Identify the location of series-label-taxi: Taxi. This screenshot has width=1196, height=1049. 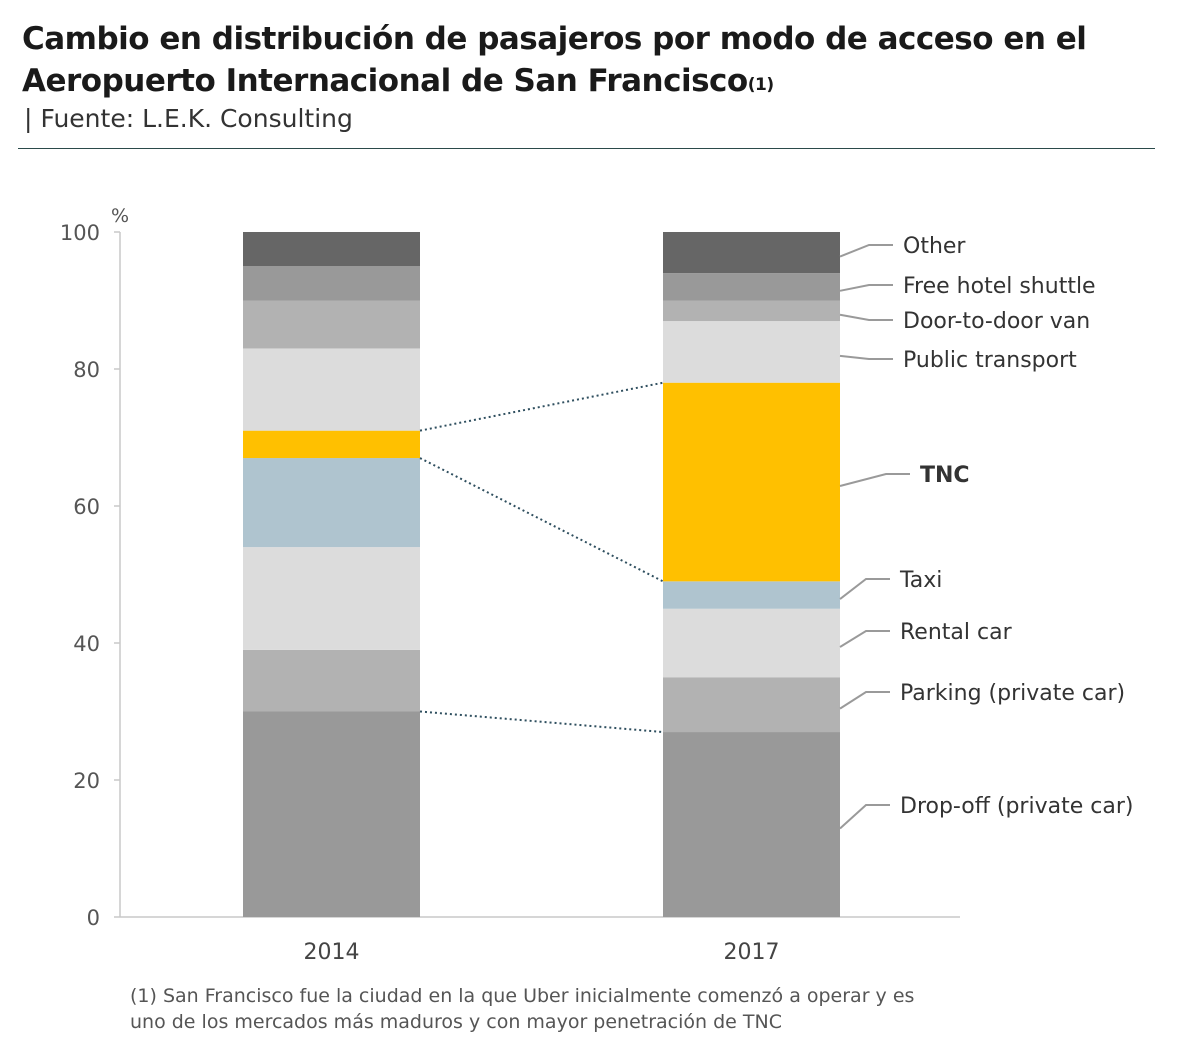
(920, 580).